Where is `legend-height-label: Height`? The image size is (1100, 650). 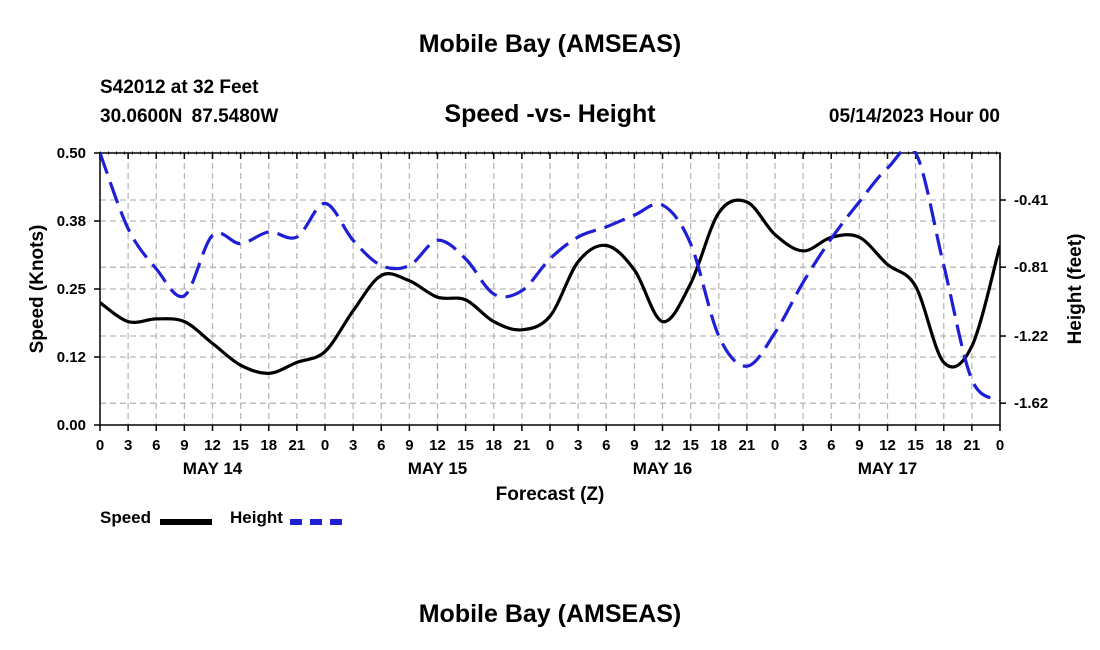
legend-height-label: Height is located at coordinates (256, 517).